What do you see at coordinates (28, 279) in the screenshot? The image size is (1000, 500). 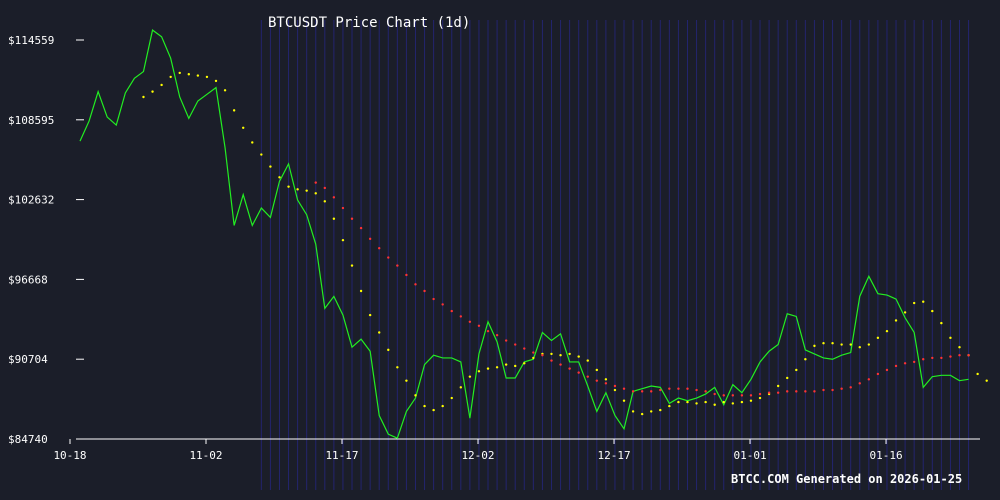 I see `y-tick-label: $96668` at bounding box center [28, 279].